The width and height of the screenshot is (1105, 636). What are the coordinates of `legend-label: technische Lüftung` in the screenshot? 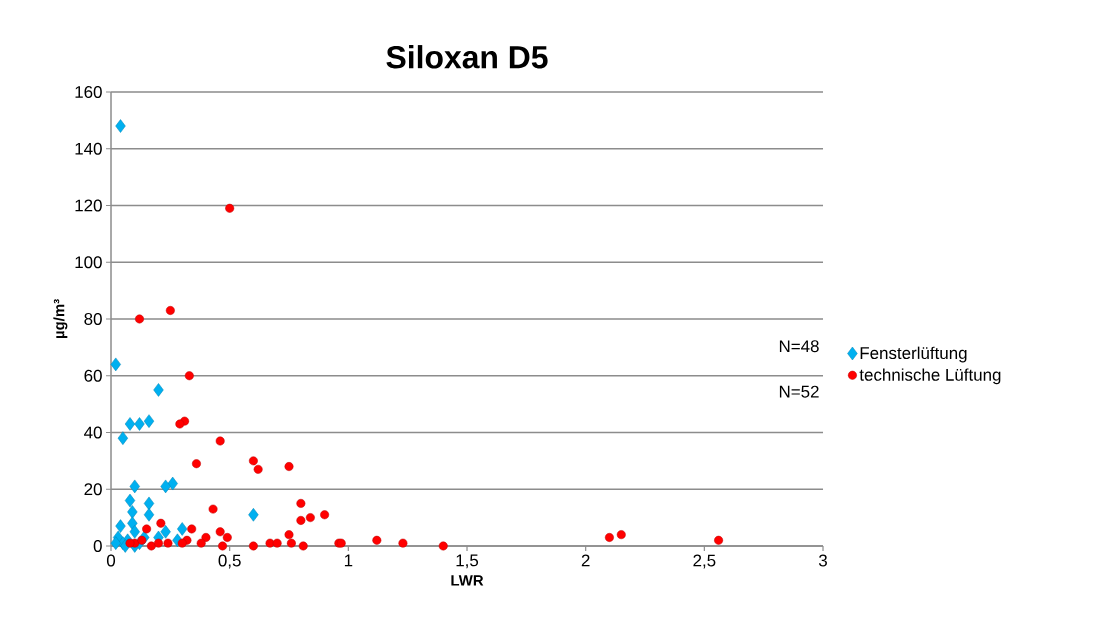 It's located at (930, 376).